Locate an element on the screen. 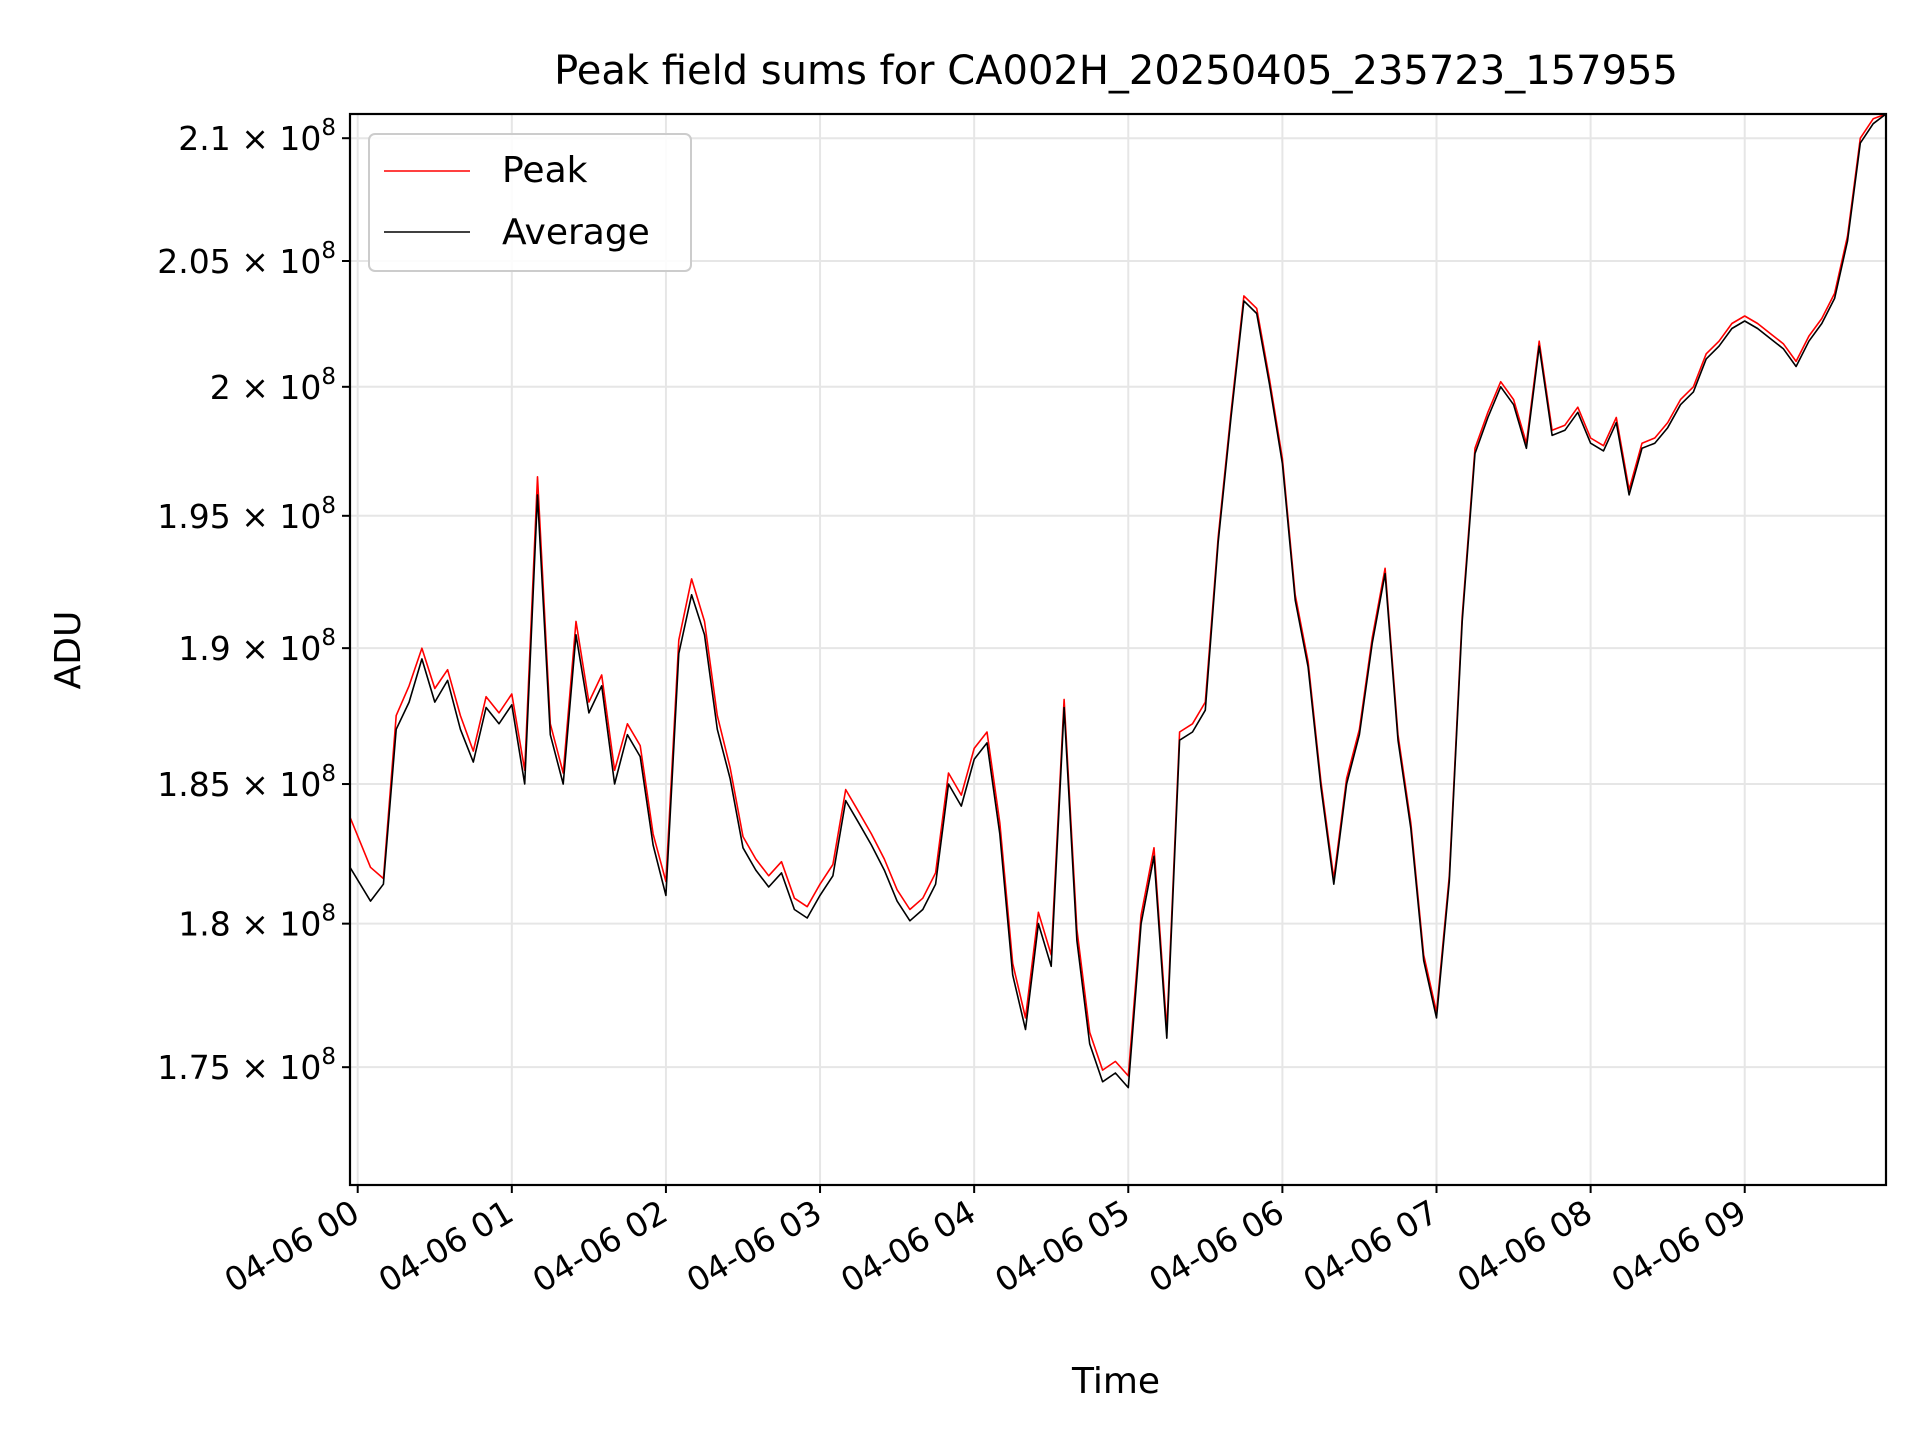 The height and width of the screenshot is (1440, 1920). y-tick-label: 1.85 × 108 is located at coordinates (246, 782).